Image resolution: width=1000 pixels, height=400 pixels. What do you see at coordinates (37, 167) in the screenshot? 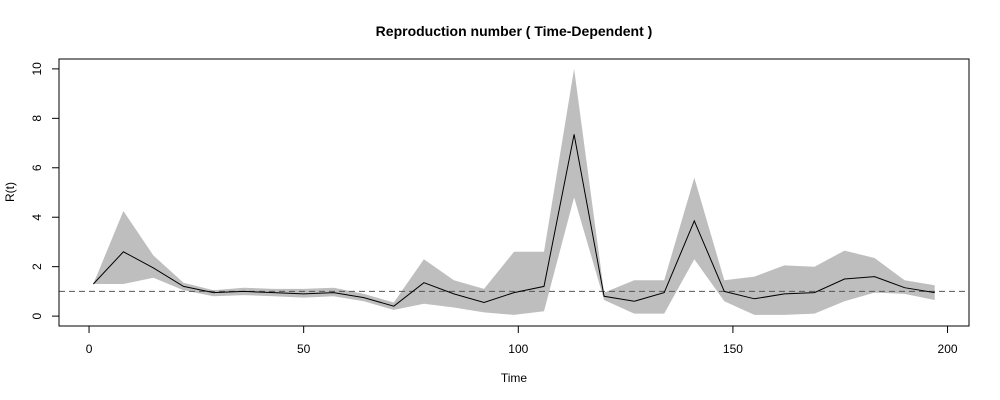
I see `y-tick-label: 6` at bounding box center [37, 167].